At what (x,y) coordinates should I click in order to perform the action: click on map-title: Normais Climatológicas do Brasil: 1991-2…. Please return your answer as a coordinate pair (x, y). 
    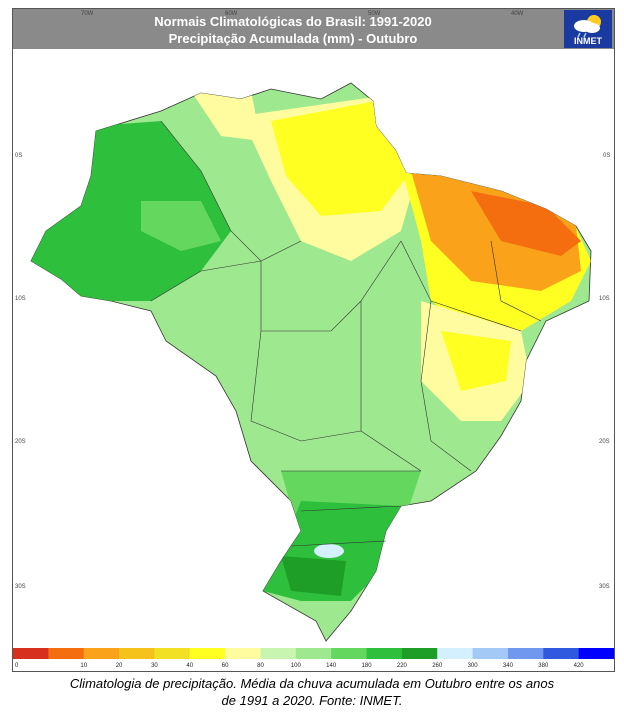
    Looking at the image, I should click on (293, 21).